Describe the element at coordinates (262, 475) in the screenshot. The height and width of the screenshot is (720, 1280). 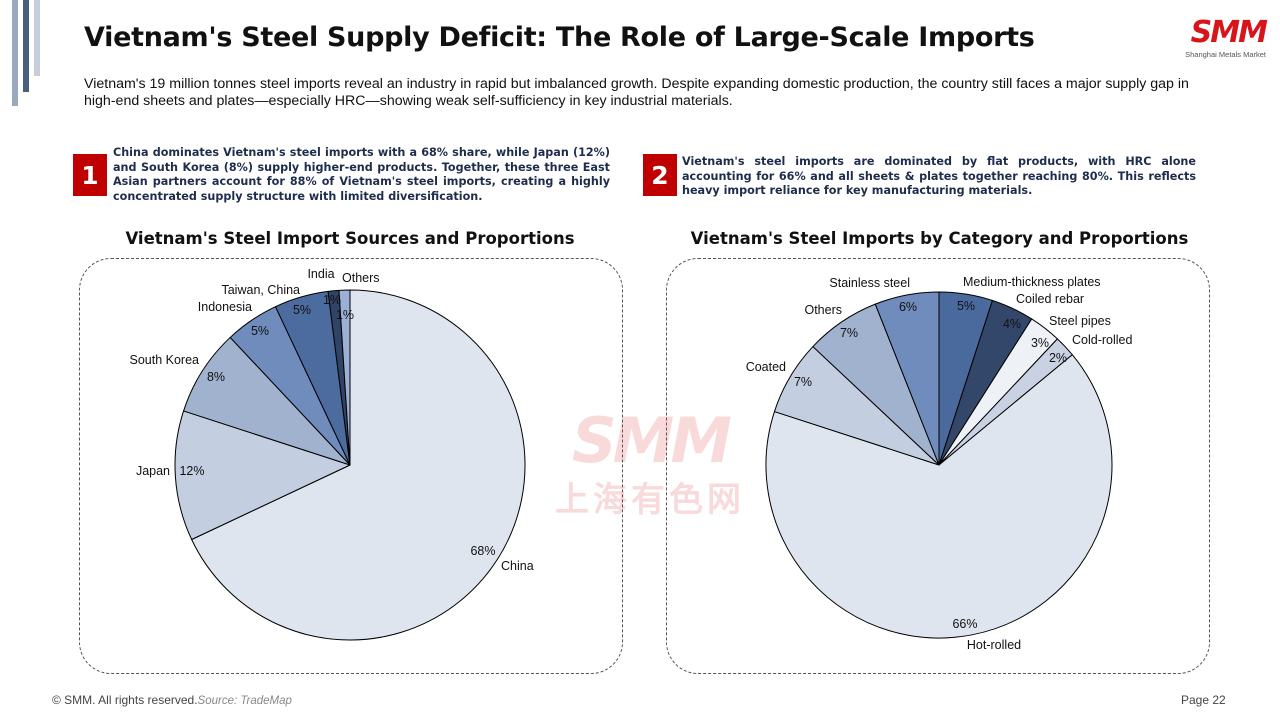
I see `pie1-slice-japan` at that location.